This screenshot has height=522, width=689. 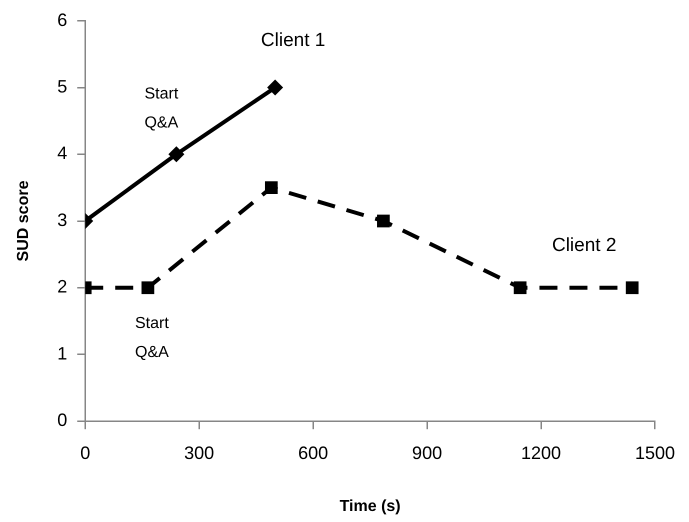 I want to click on x-tick-label: 1500, so click(x=654, y=452).